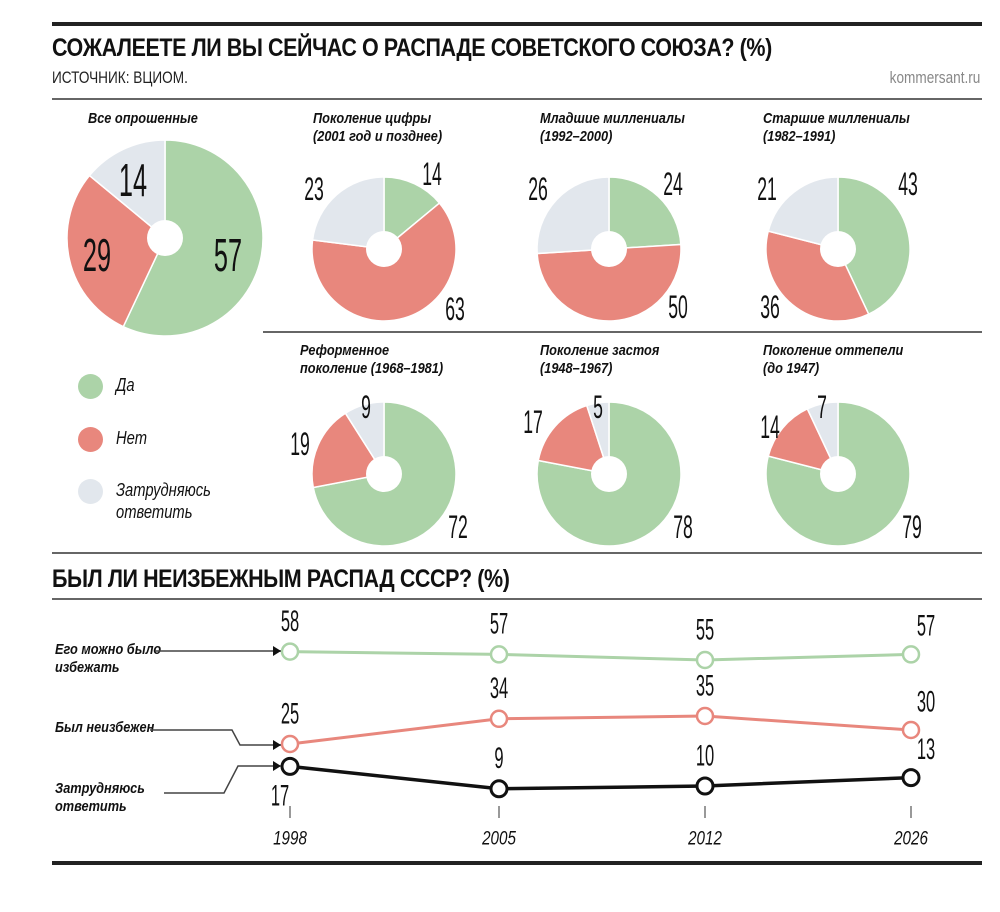 The width and height of the screenshot is (1000, 912). I want to click on value-label-unsure-2026: 13, so click(926, 749).